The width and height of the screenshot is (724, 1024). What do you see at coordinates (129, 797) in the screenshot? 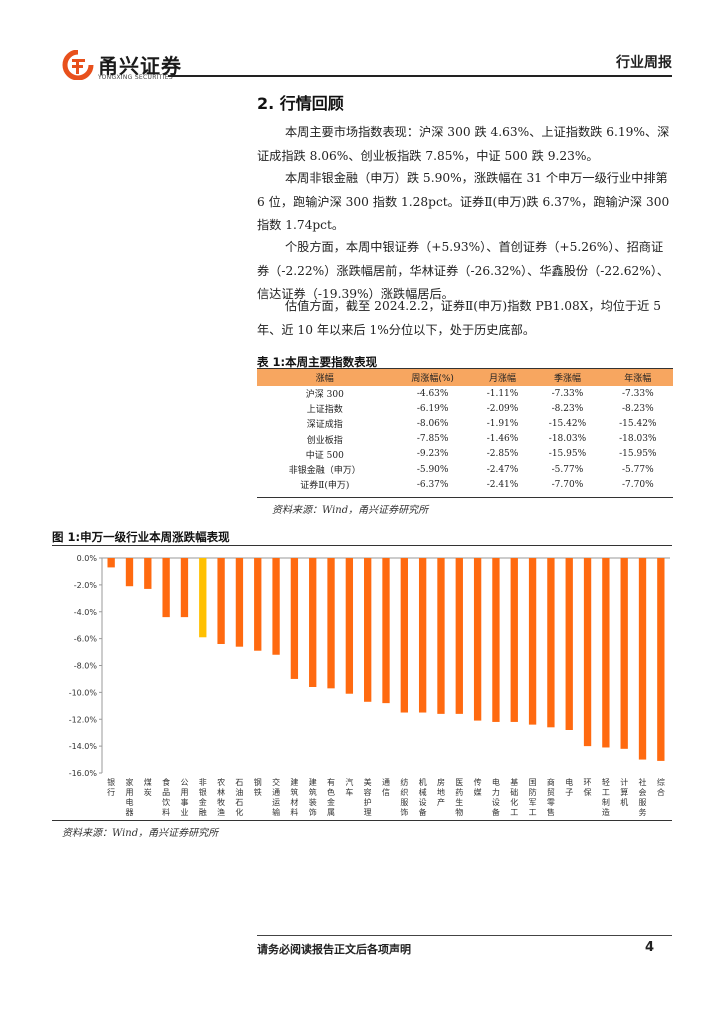
I see `x-tick-label: 家用电器` at bounding box center [129, 797].